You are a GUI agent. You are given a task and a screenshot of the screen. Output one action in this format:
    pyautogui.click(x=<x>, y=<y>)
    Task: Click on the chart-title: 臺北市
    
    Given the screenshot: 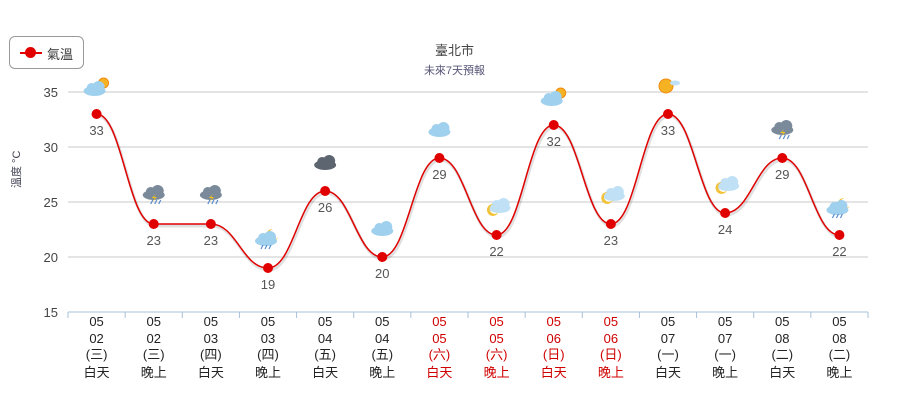 What is the action you would take?
    pyautogui.click(x=454, y=50)
    